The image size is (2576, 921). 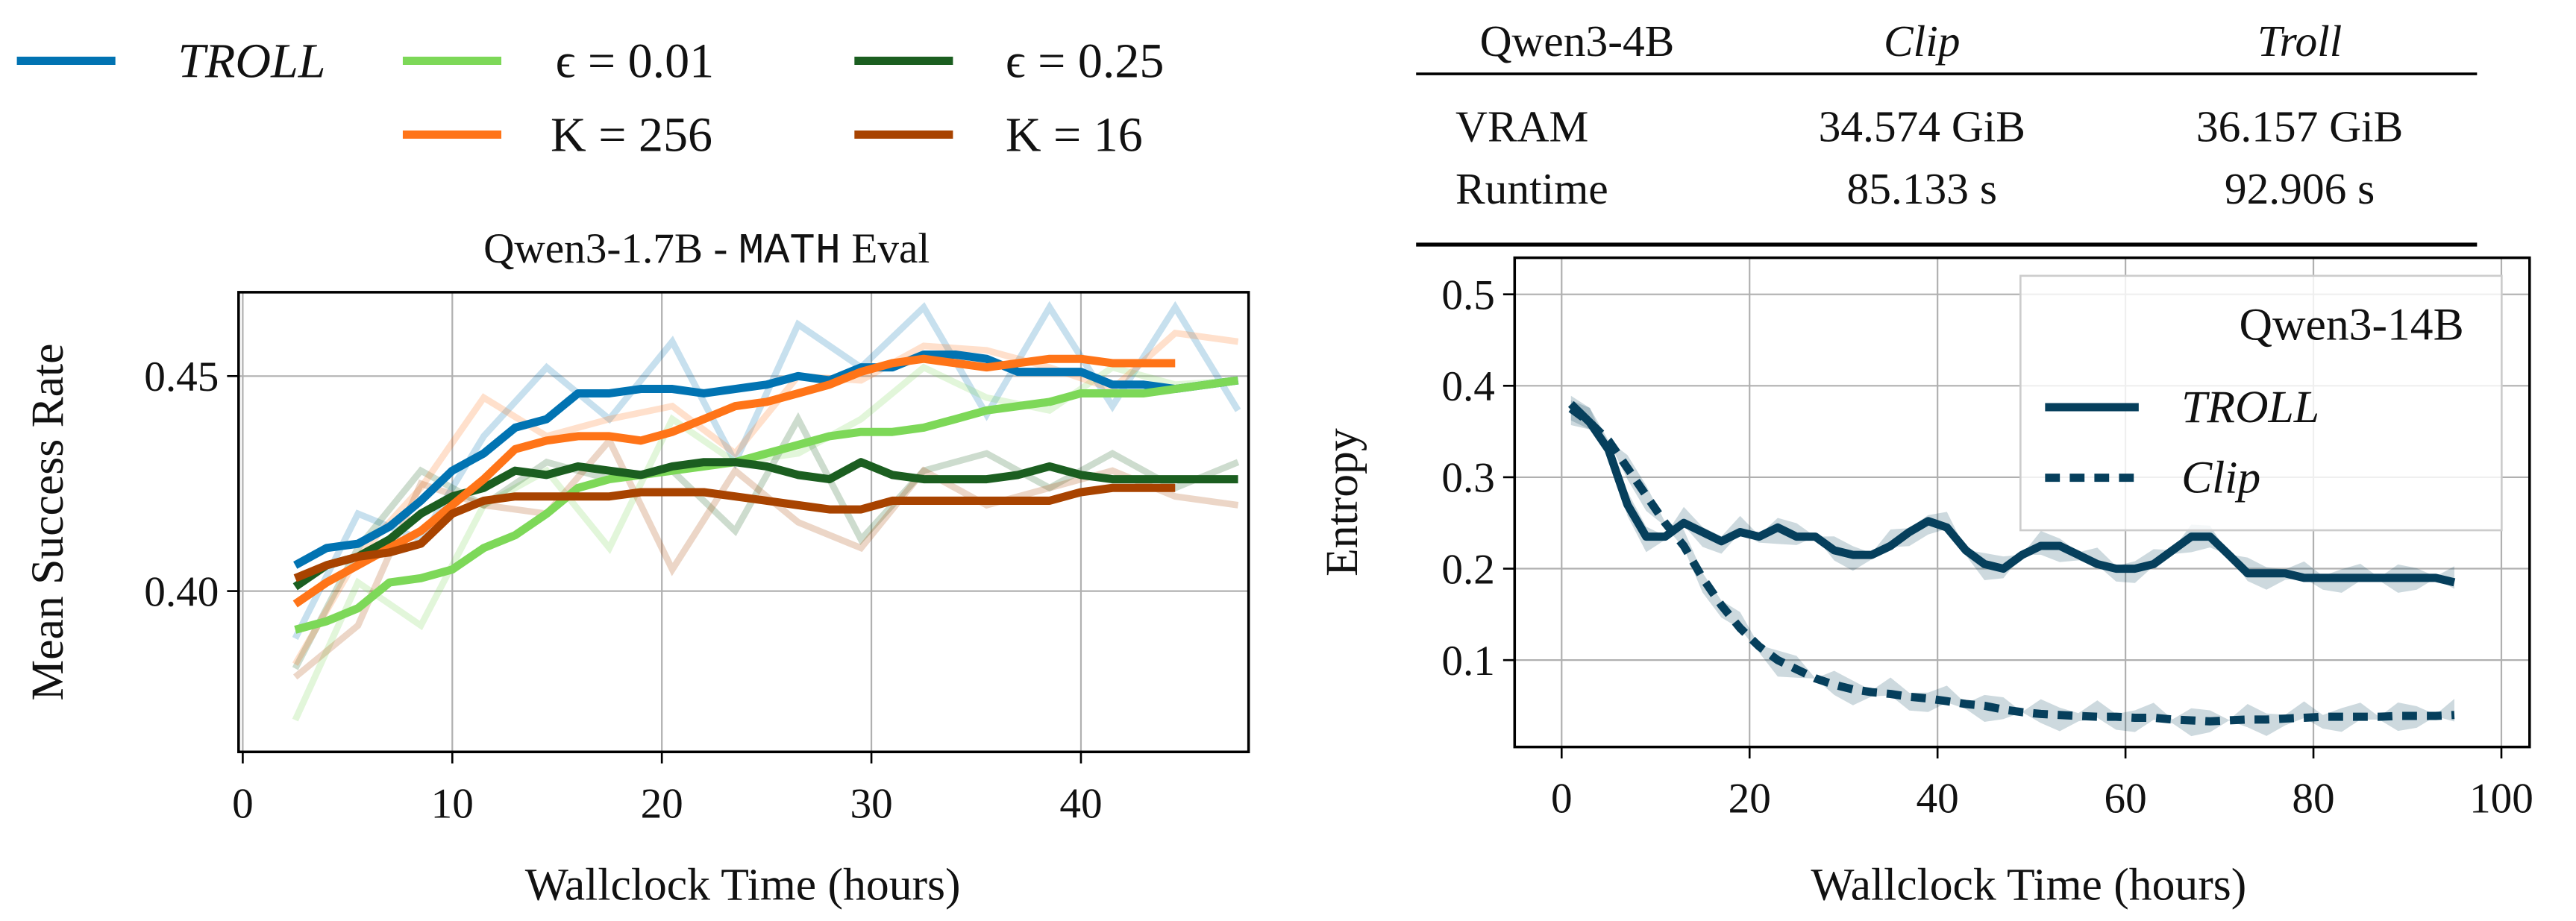 I want to click on legend-label-eps025: ϵ = 0.25, so click(x=1085, y=61).